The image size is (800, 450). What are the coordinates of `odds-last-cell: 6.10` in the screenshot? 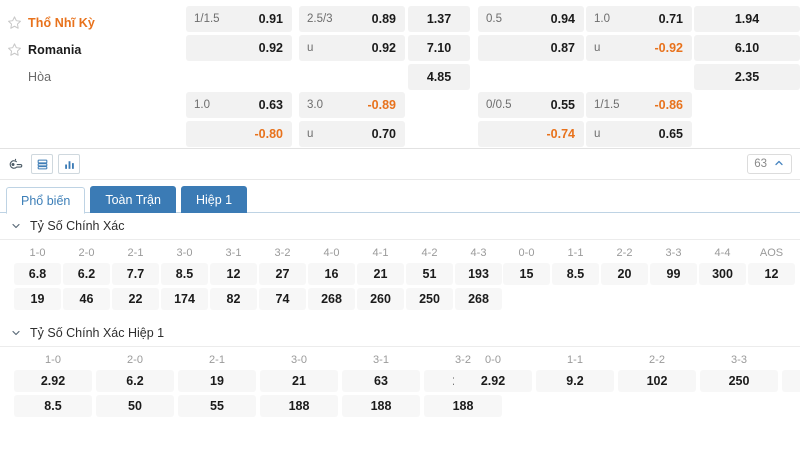 It's located at (747, 48).